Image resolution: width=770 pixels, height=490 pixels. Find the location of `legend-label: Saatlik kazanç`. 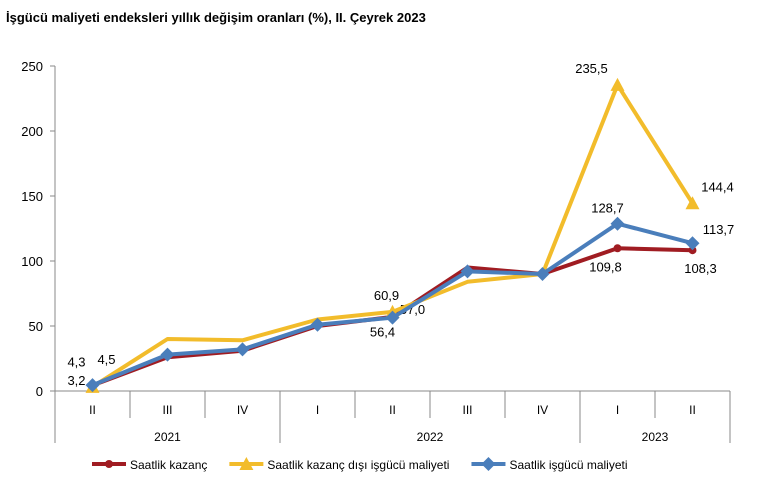

legend-label: Saatlik kazanç is located at coordinates (168, 465).